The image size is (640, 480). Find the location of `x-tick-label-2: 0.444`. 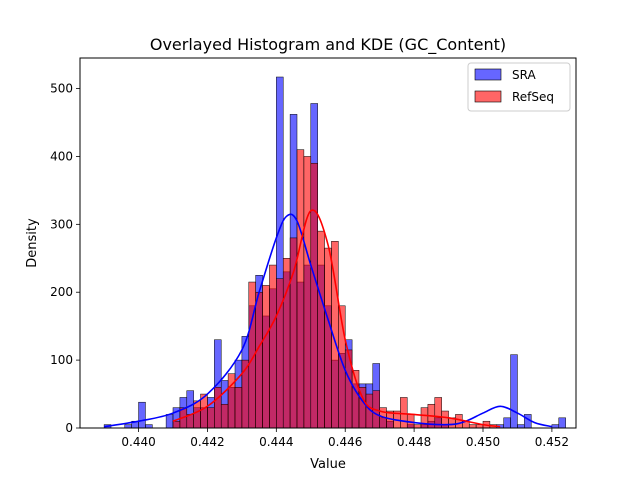

x-tick-label-2: 0.444 is located at coordinates (276, 442).